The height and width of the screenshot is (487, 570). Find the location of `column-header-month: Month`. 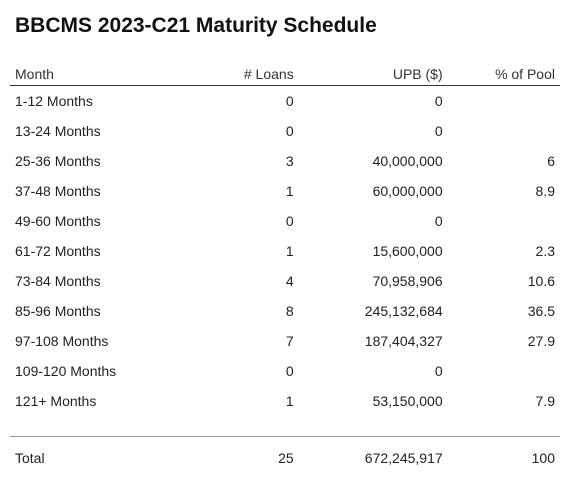

column-header-month: Month is located at coordinates (34, 74).